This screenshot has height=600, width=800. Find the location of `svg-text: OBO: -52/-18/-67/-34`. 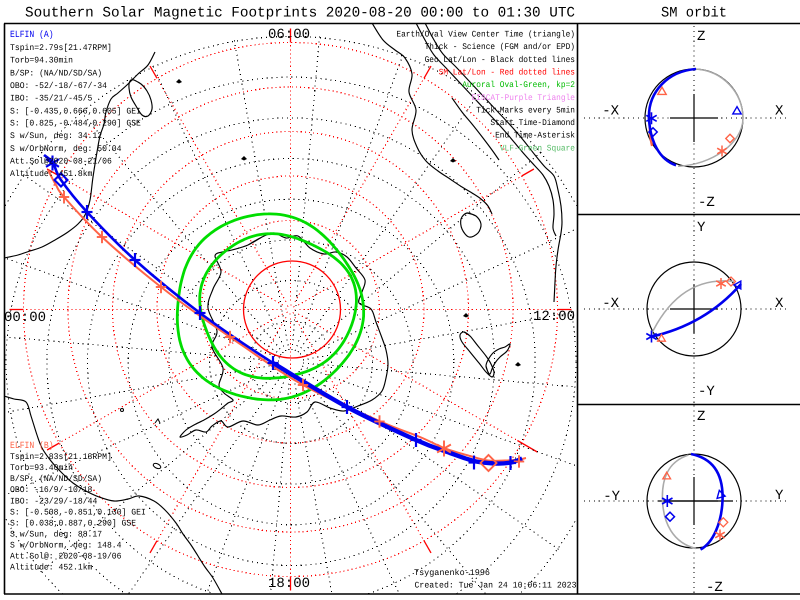

svg-text: OBO: -52/-18/-67/-34 is located at coordinates (58, 86).